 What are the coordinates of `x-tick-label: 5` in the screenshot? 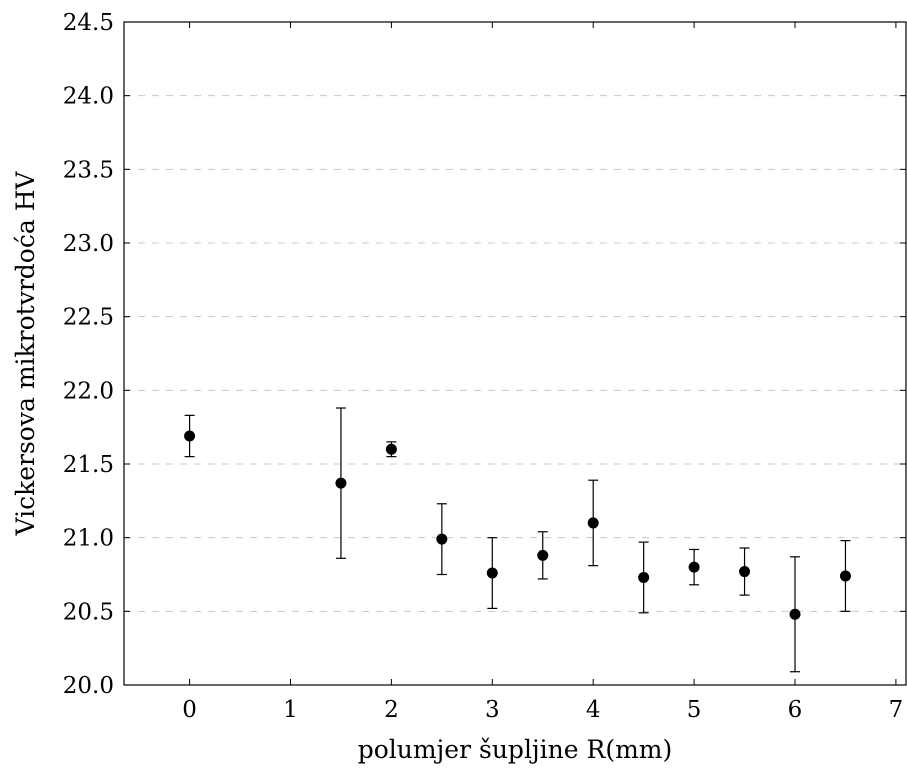 It's located at (694, 710).